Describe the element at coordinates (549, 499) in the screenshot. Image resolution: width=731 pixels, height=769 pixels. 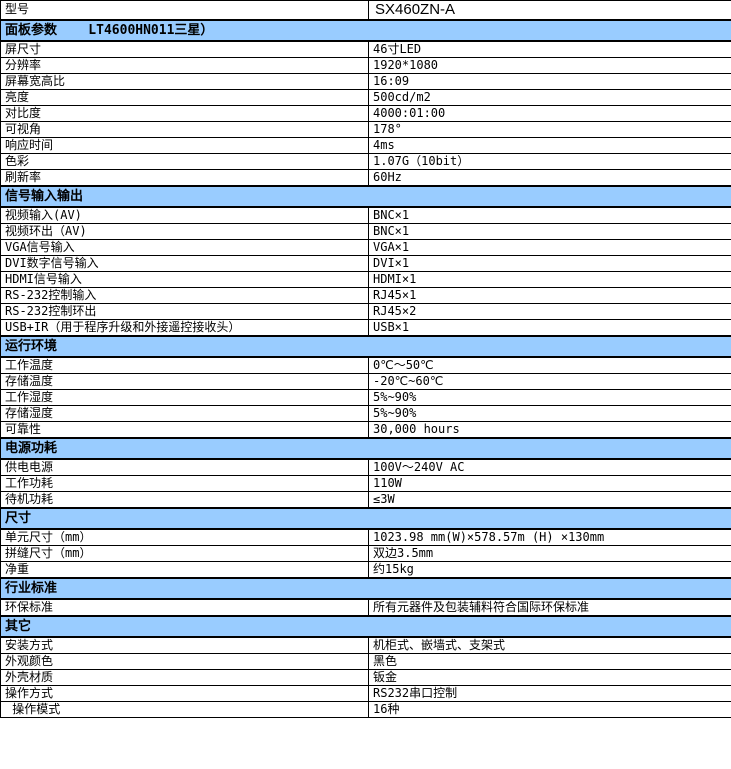
I see `spec-value: ≤3W` at that location.